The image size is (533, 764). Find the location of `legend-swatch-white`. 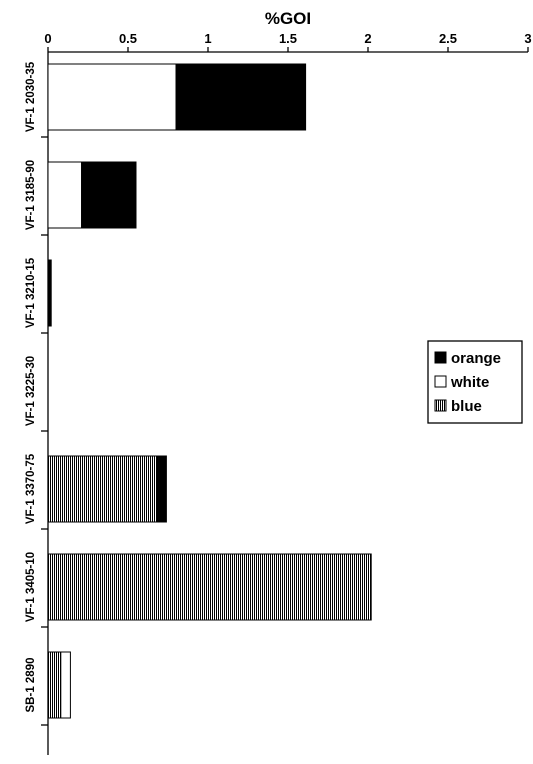

legend-swatch-white is located at coordinates (440, 381).